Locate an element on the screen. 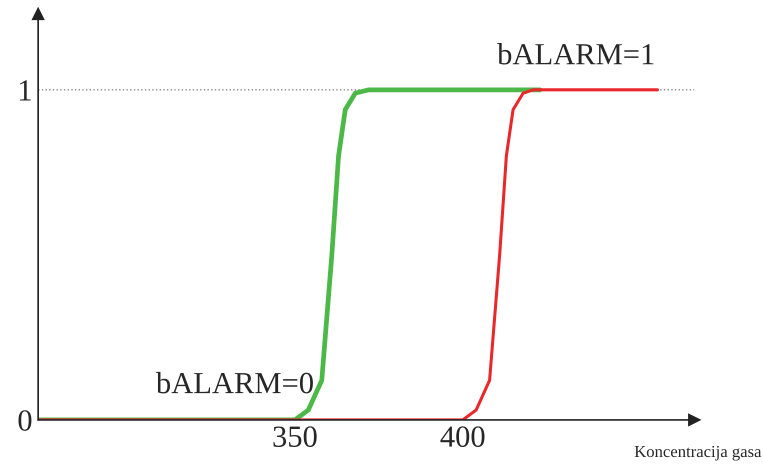 The image size is (763, 464). y-tick-label: 0 is located at coordinates (25, 420).